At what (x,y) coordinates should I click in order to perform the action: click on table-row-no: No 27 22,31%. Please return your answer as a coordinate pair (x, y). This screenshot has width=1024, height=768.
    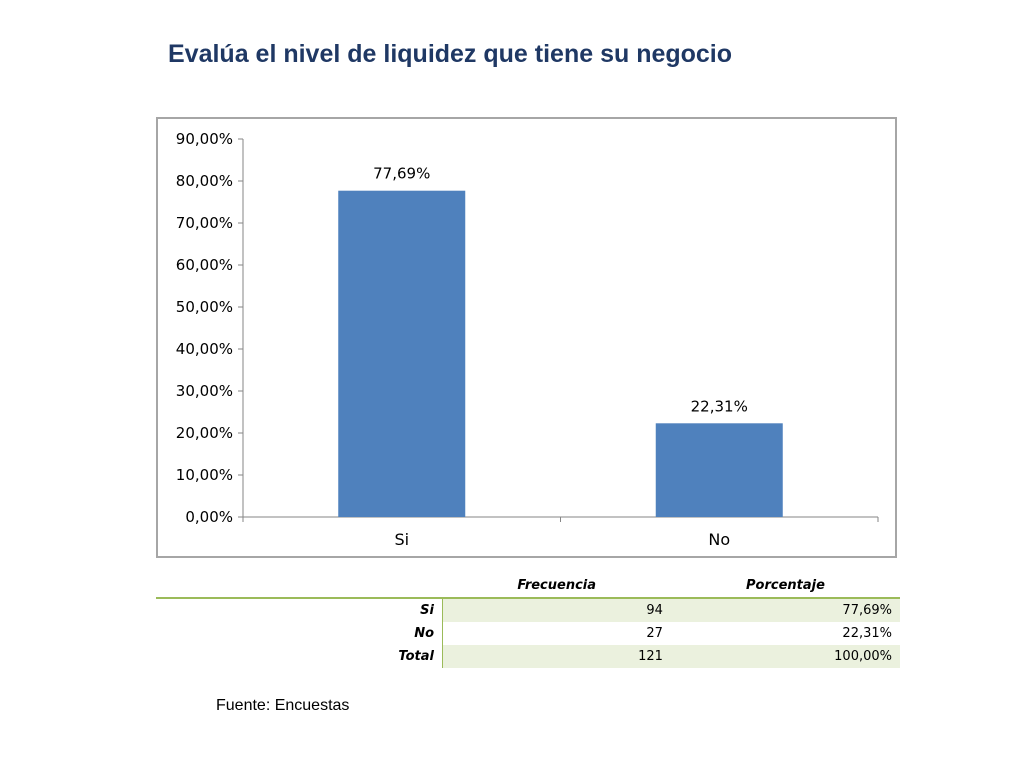
    Looking at the image, I should click on (528, 633).